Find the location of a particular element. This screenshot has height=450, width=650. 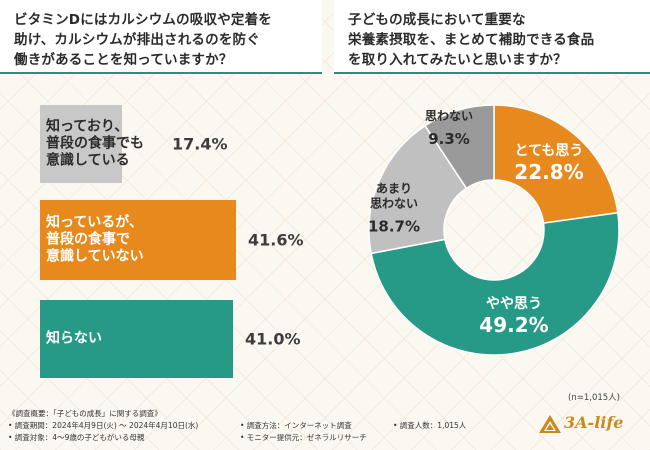

brand-logo: 3A-life is located at coordinates (588, 424).